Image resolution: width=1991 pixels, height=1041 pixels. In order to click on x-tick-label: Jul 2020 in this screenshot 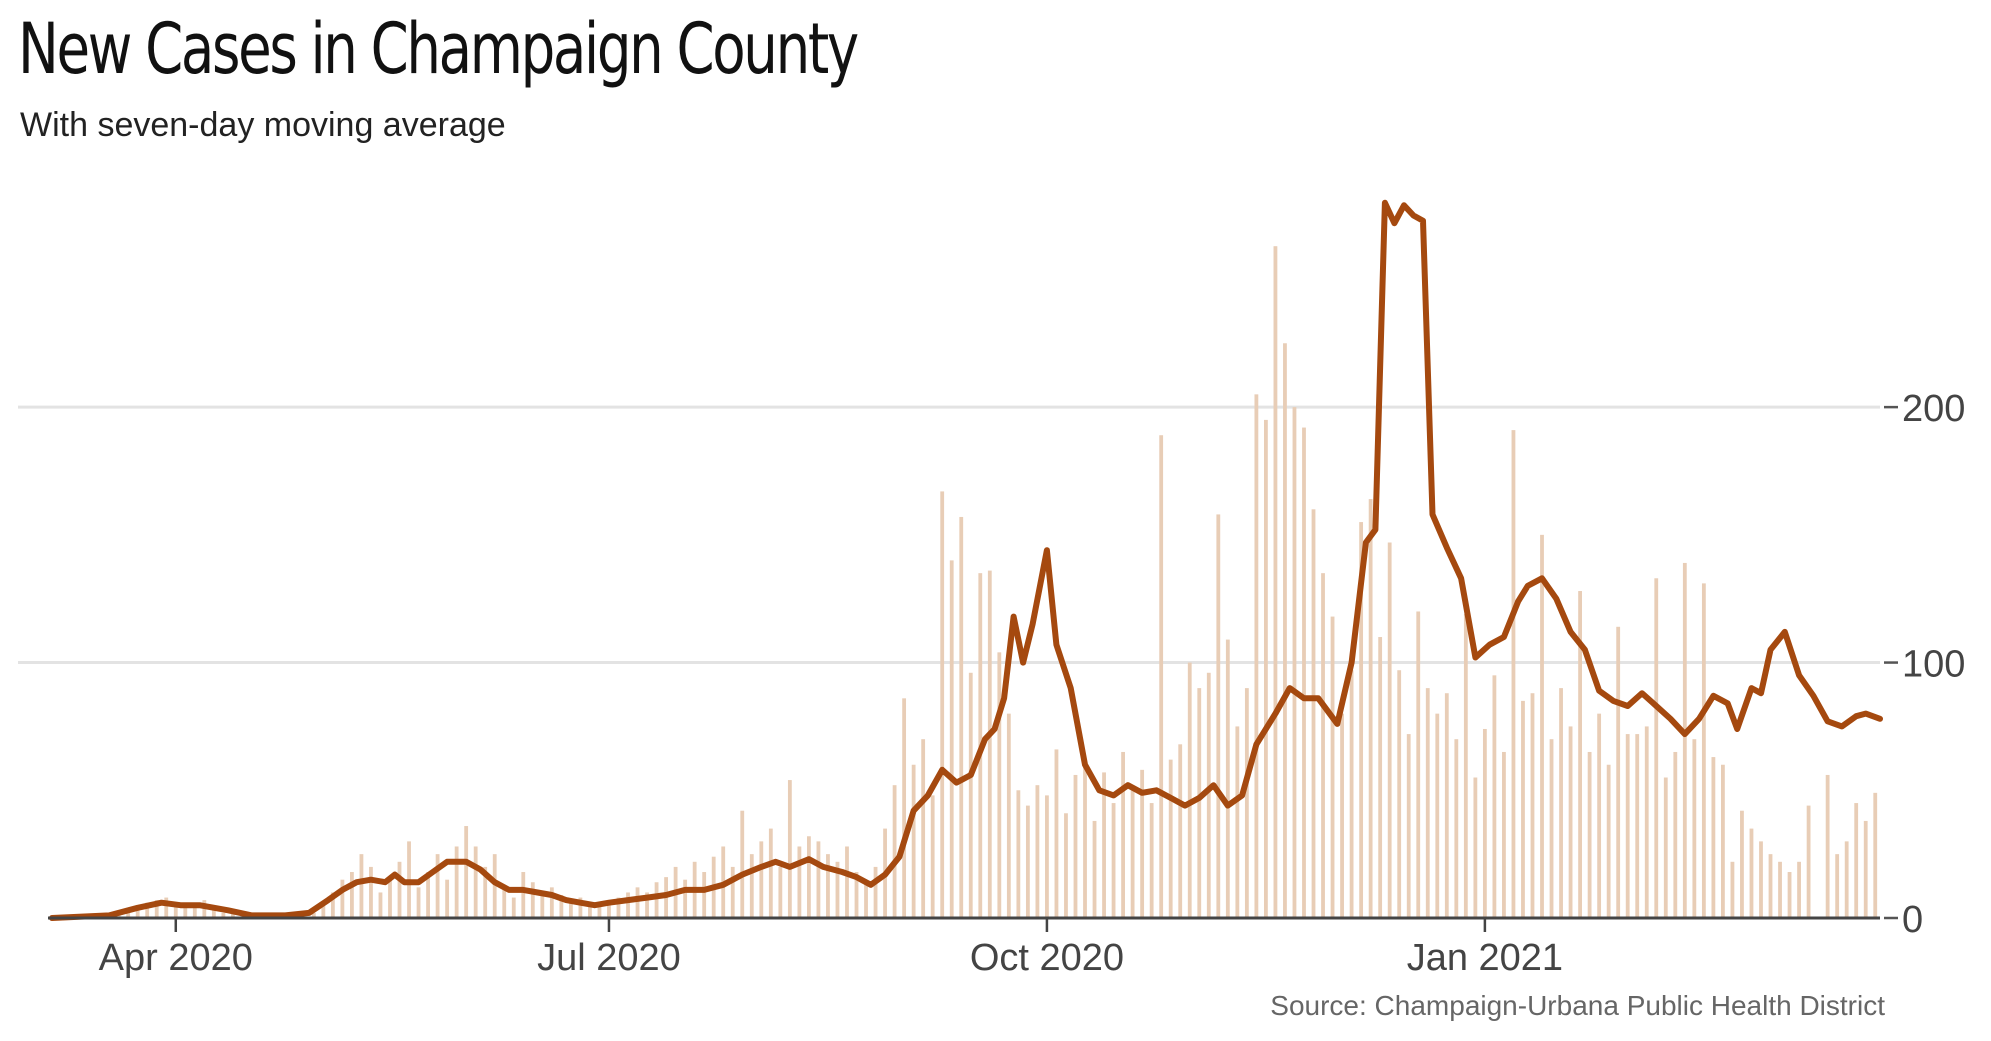, I will do `click(609, 958)`.